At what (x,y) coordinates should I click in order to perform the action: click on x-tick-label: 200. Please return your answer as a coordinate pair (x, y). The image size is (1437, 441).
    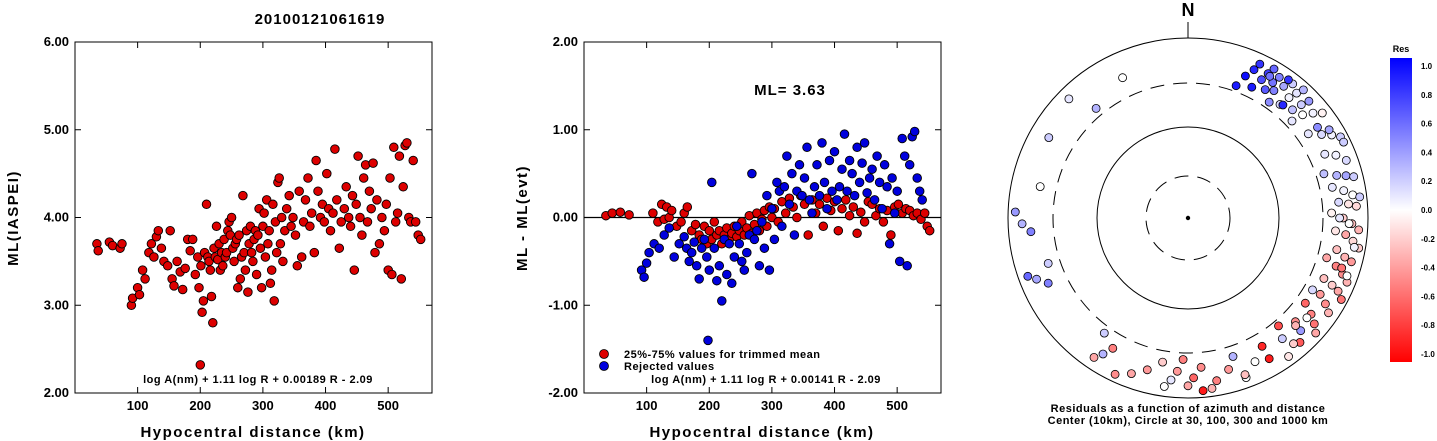
    Looking at the image, I should click on (709, 405).